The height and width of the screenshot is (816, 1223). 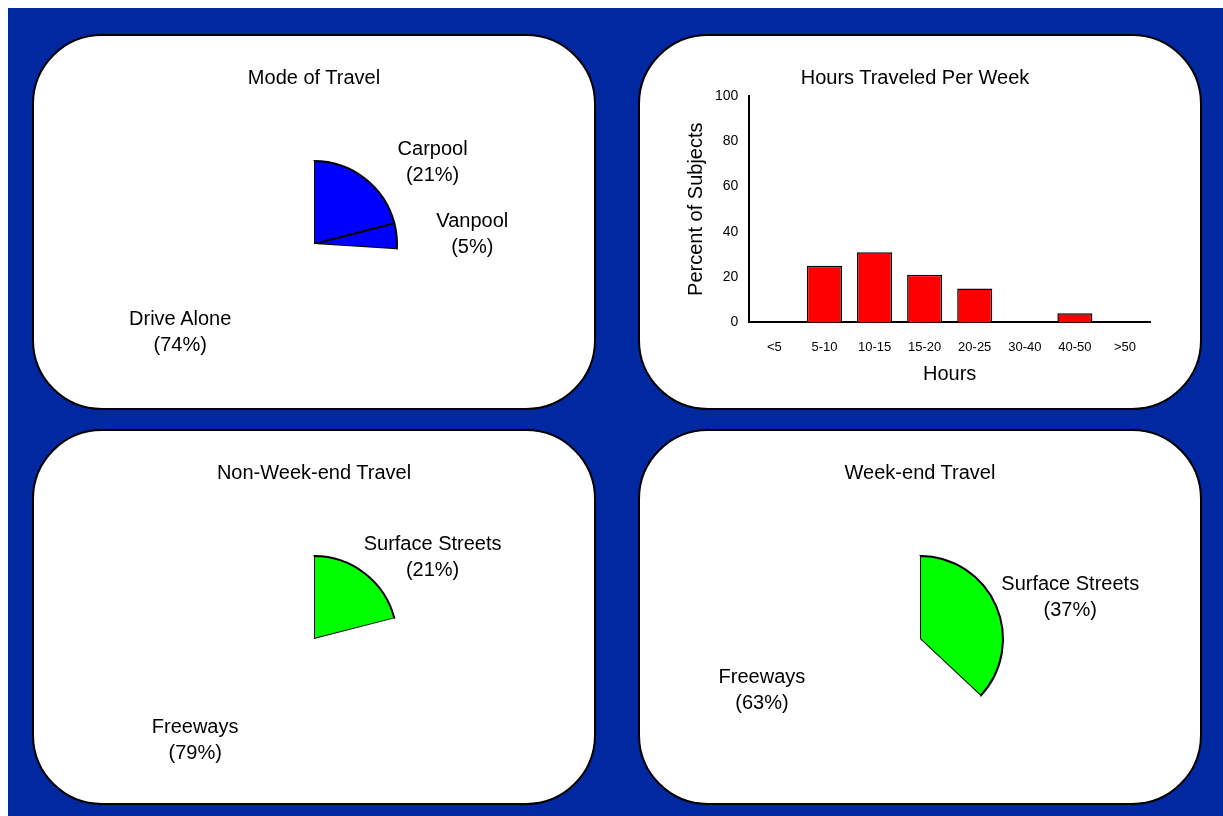 I want to click on y-tick-label: 40, so click(x=730, y=230).